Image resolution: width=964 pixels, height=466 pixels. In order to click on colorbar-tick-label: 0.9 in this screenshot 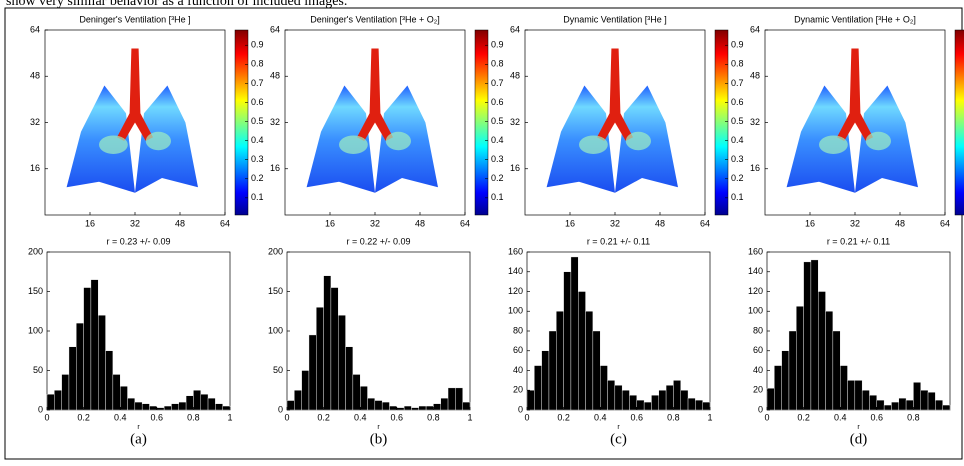, I will do `click(737, 45)`.